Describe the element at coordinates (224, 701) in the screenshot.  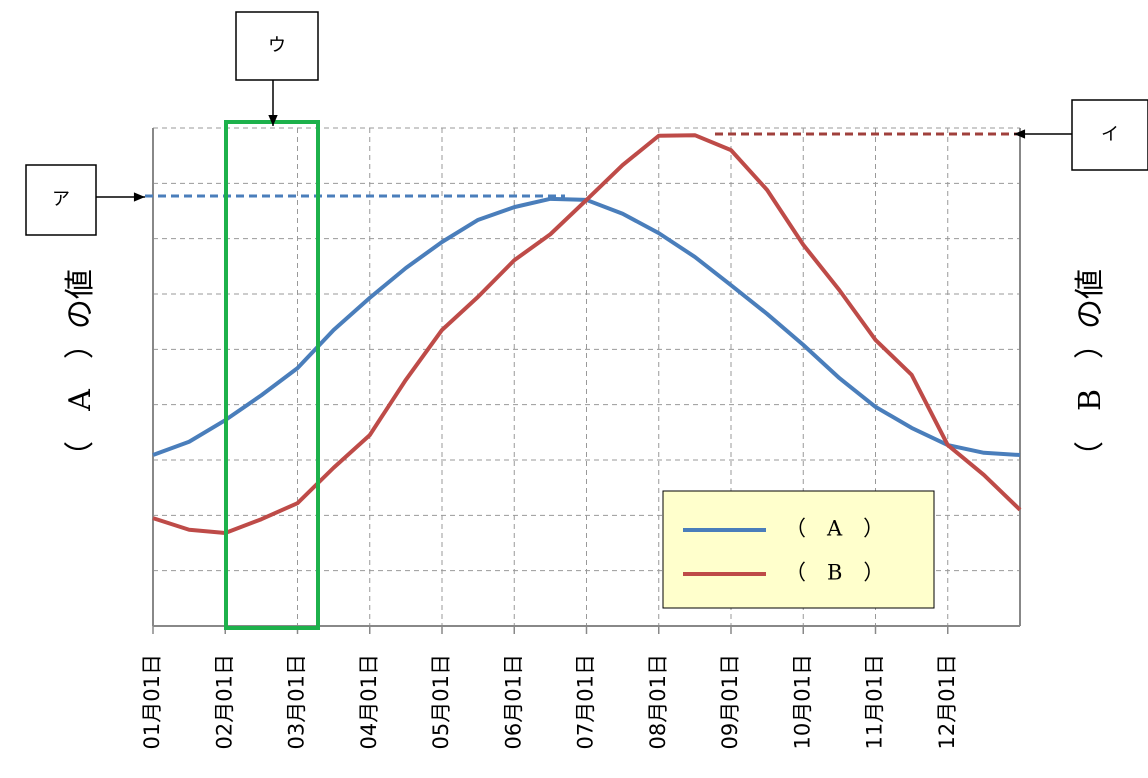
I see `x-tick-label: 02月01日` at that location.